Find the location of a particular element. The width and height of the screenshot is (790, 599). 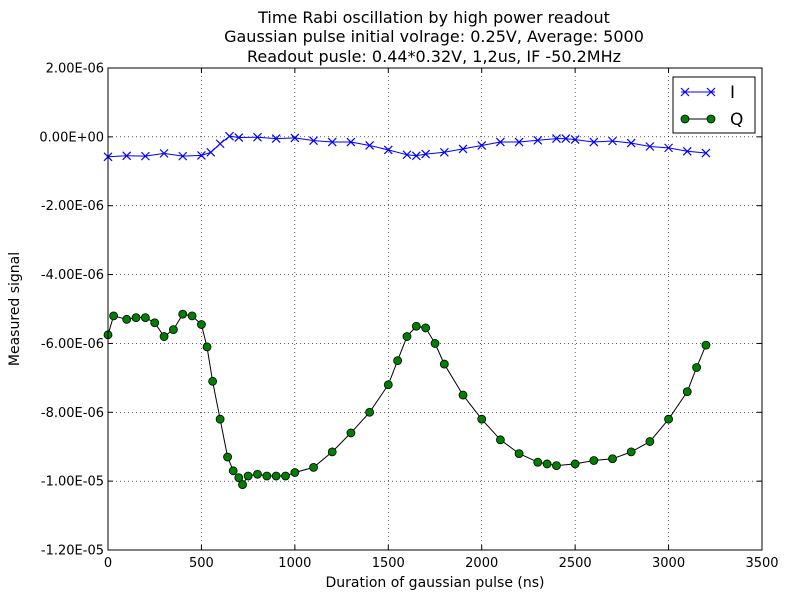

y-tick-label: -2.00E-06 is located at coordinates (72, 206).